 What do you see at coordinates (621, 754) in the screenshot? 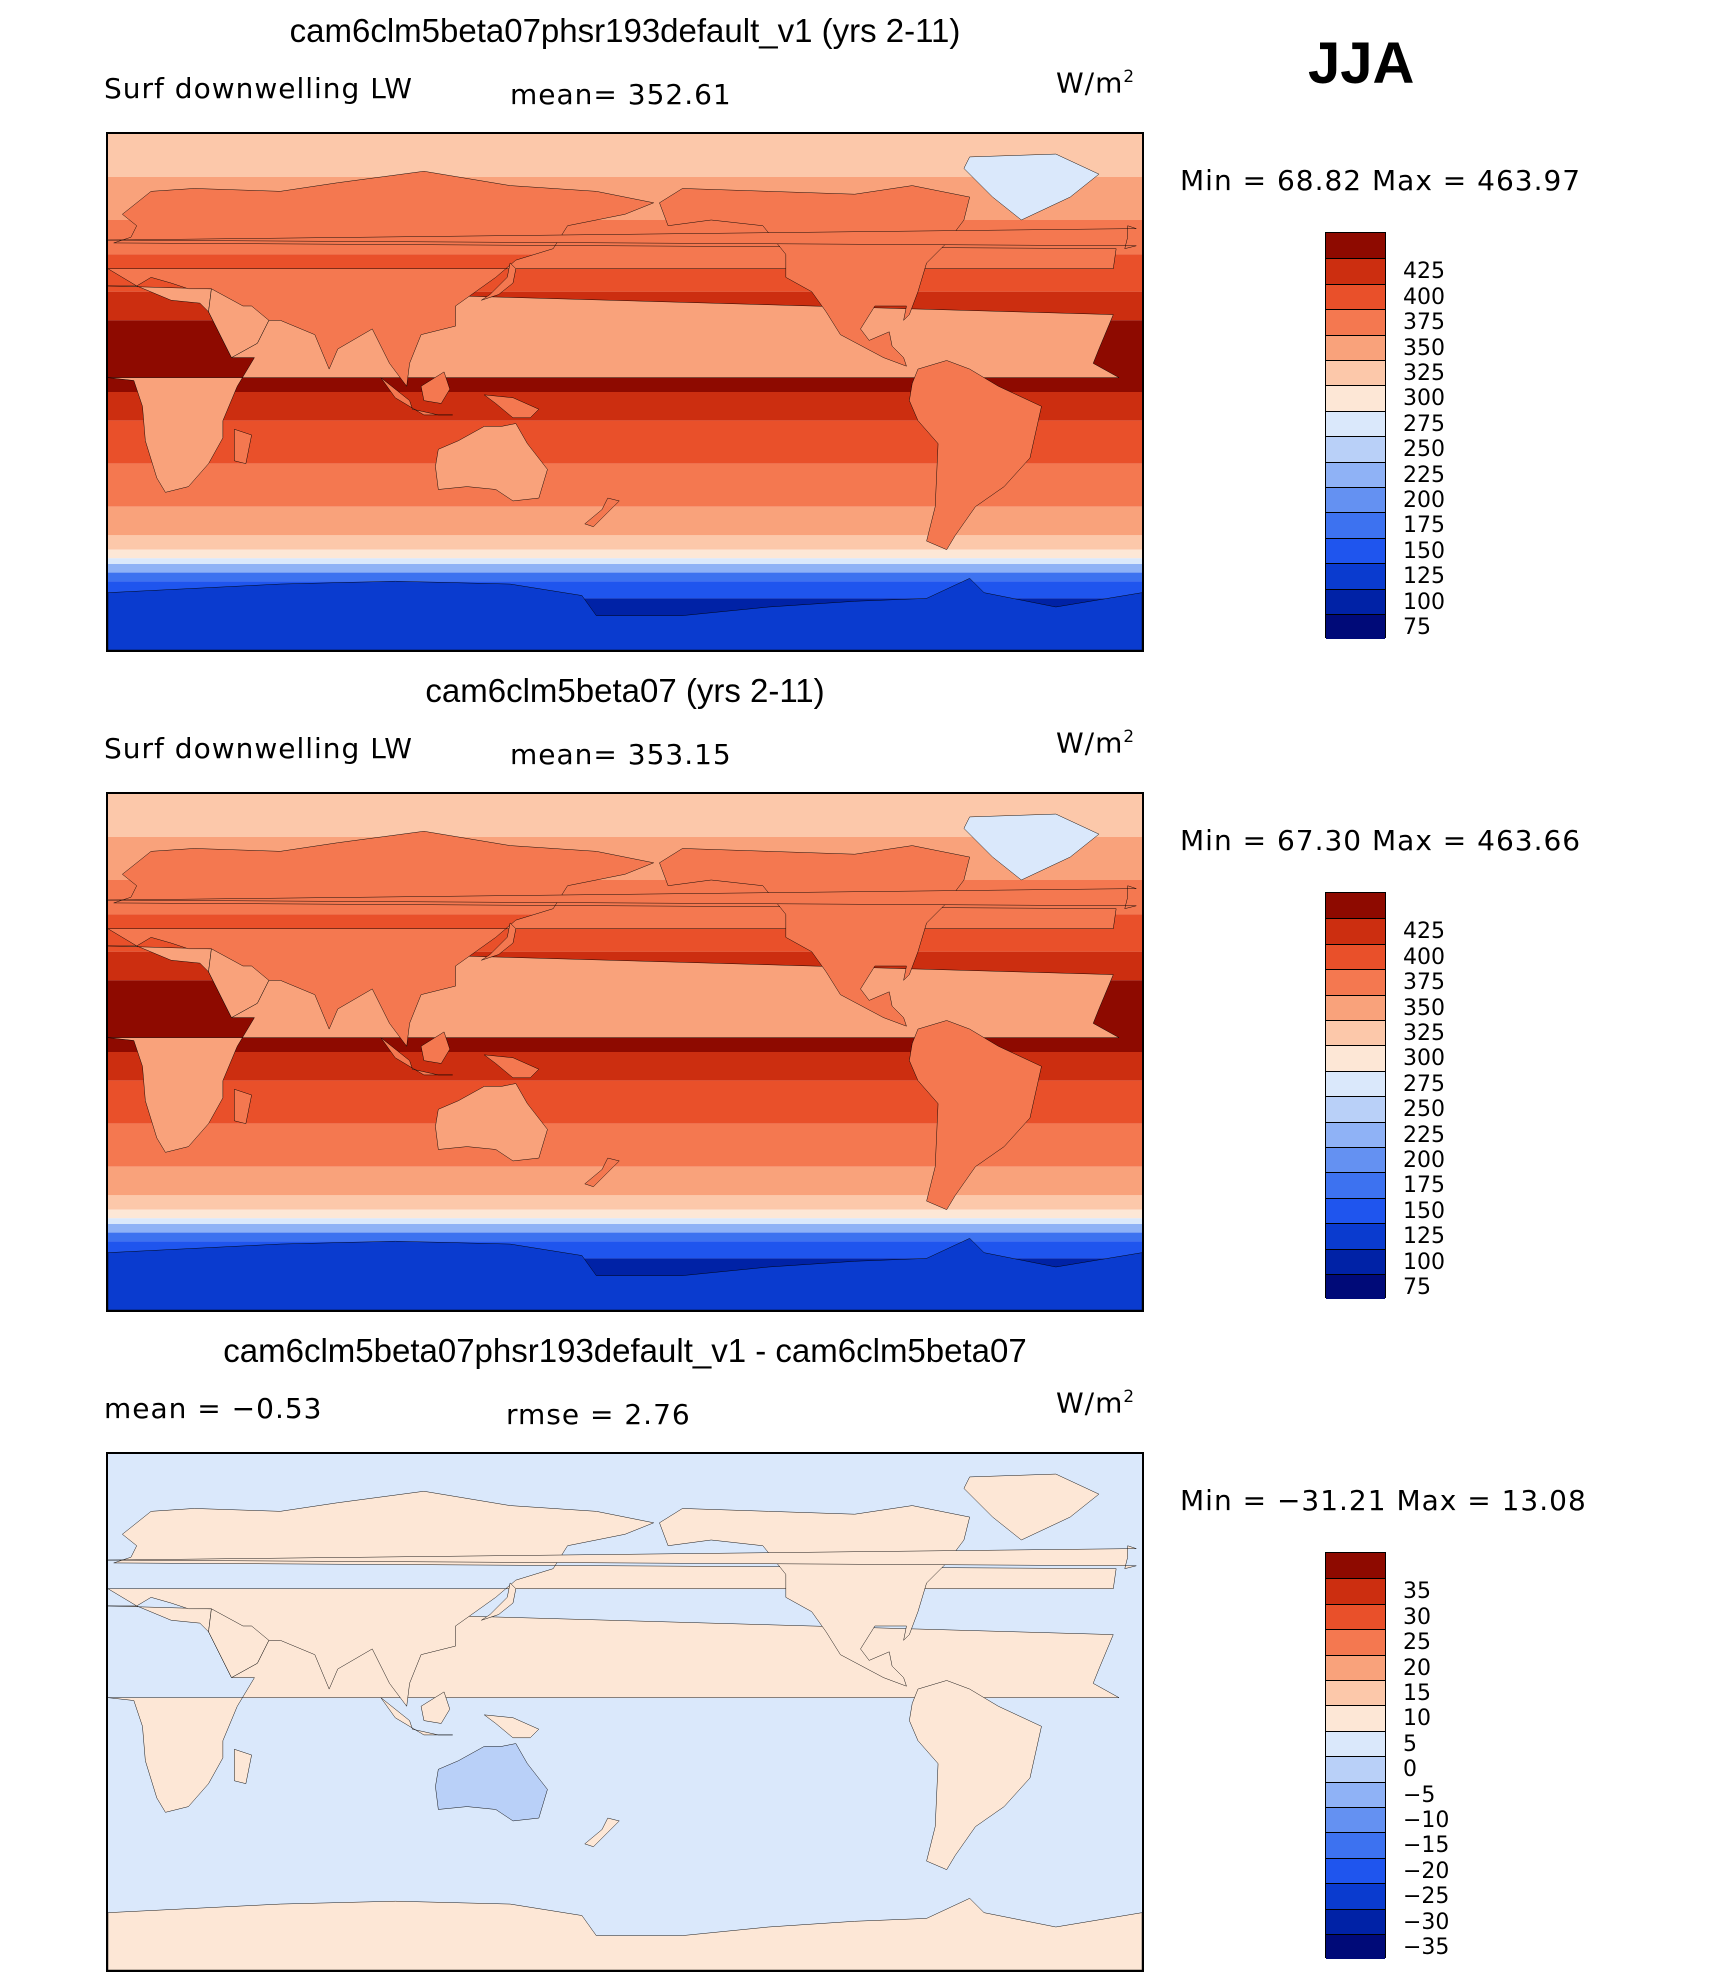
I see `panel-stat-label: mean= 353.15` at bounding box center [621, 754].